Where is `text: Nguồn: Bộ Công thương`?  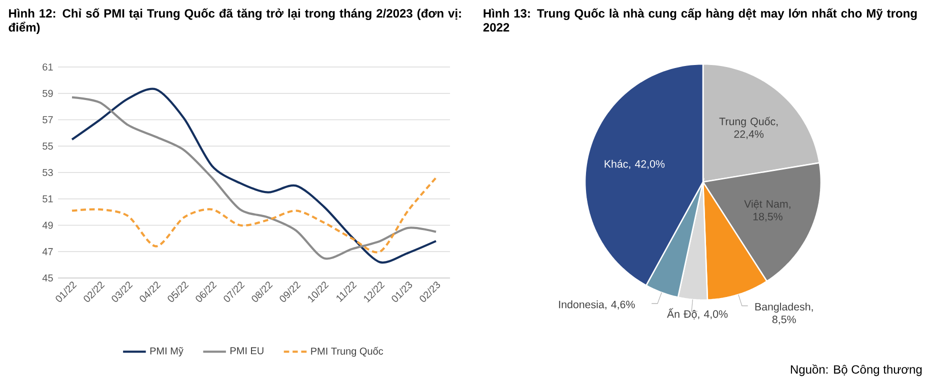 text: Nguồn: Bộ Công thương is located at coordinates (856, 370).